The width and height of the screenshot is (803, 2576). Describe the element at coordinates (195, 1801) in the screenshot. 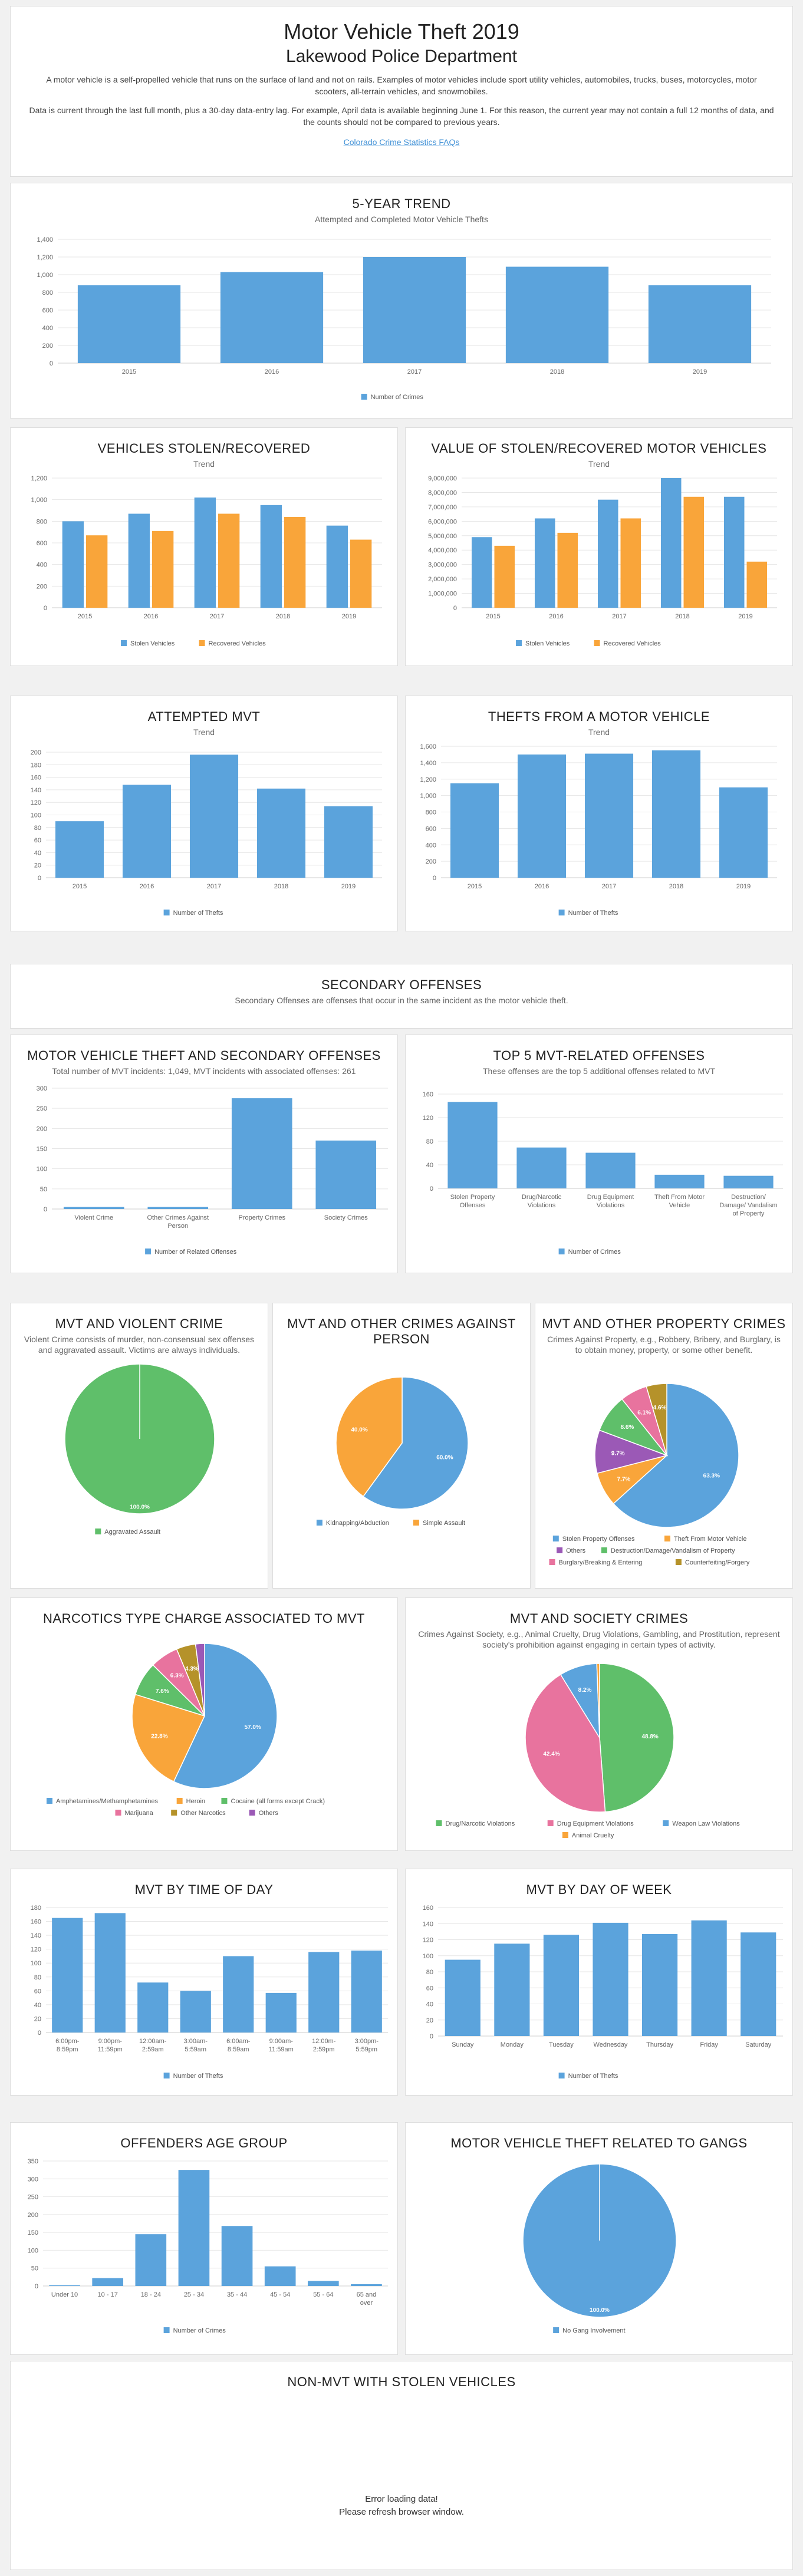

I see `legend-label: Heroin` at that location.